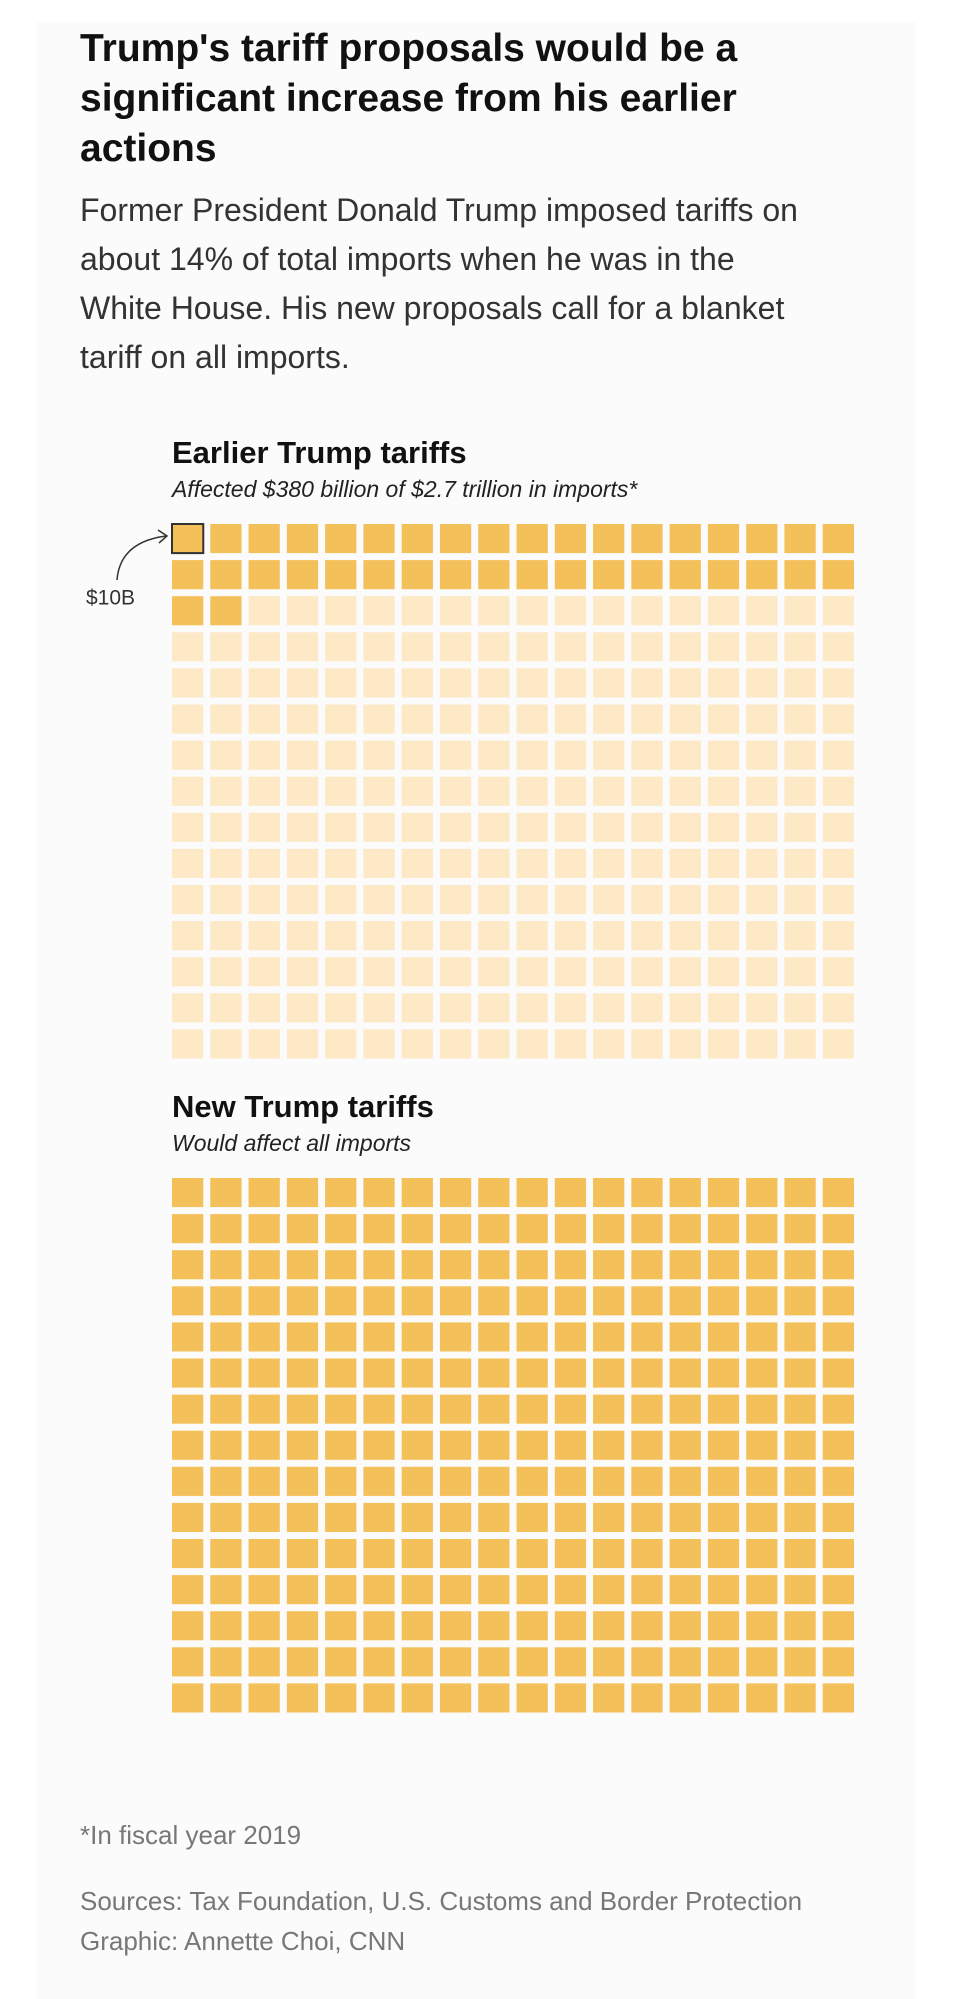 This screenshot has height=1999, width=955. Describe the element at coordinates (303, 1106) in the screenshot. I see `panel-title: New Trump tariffs` at that location.